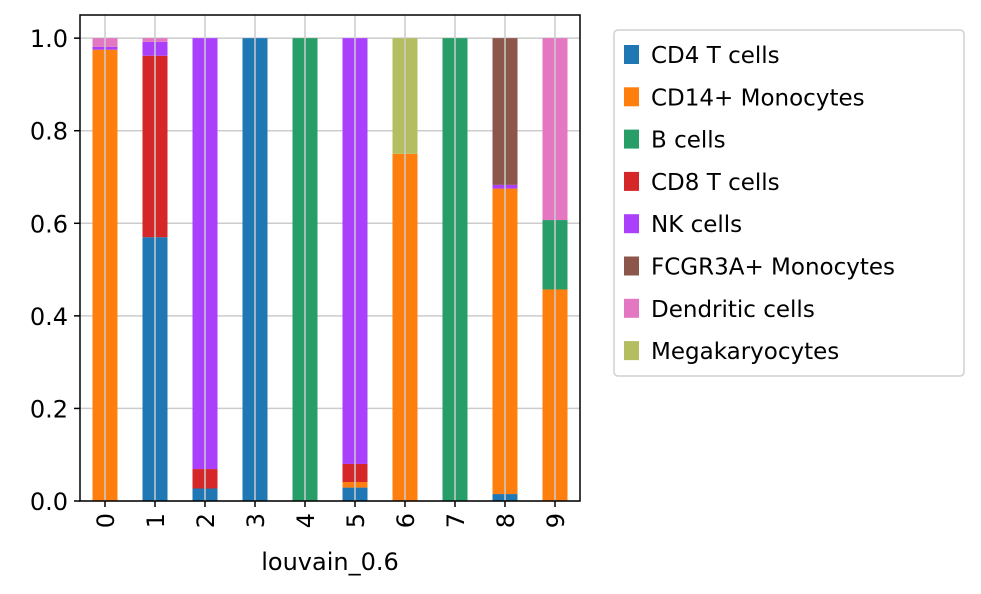 This screenshot has width=981, height=594. What do you see at coordinates (49, 409) in the screenshot?
I see `y-tick-label: 0.2` at bounding box center [49, 409].